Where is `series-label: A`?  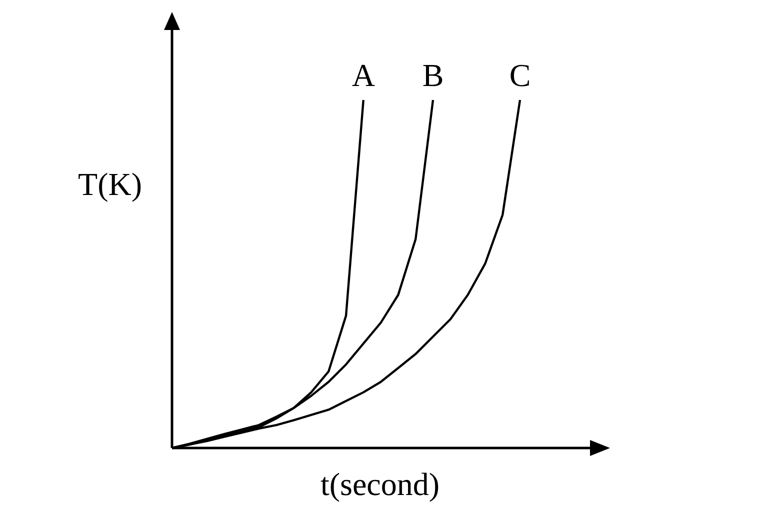
series-label: A is located at coordinates (363, 75).